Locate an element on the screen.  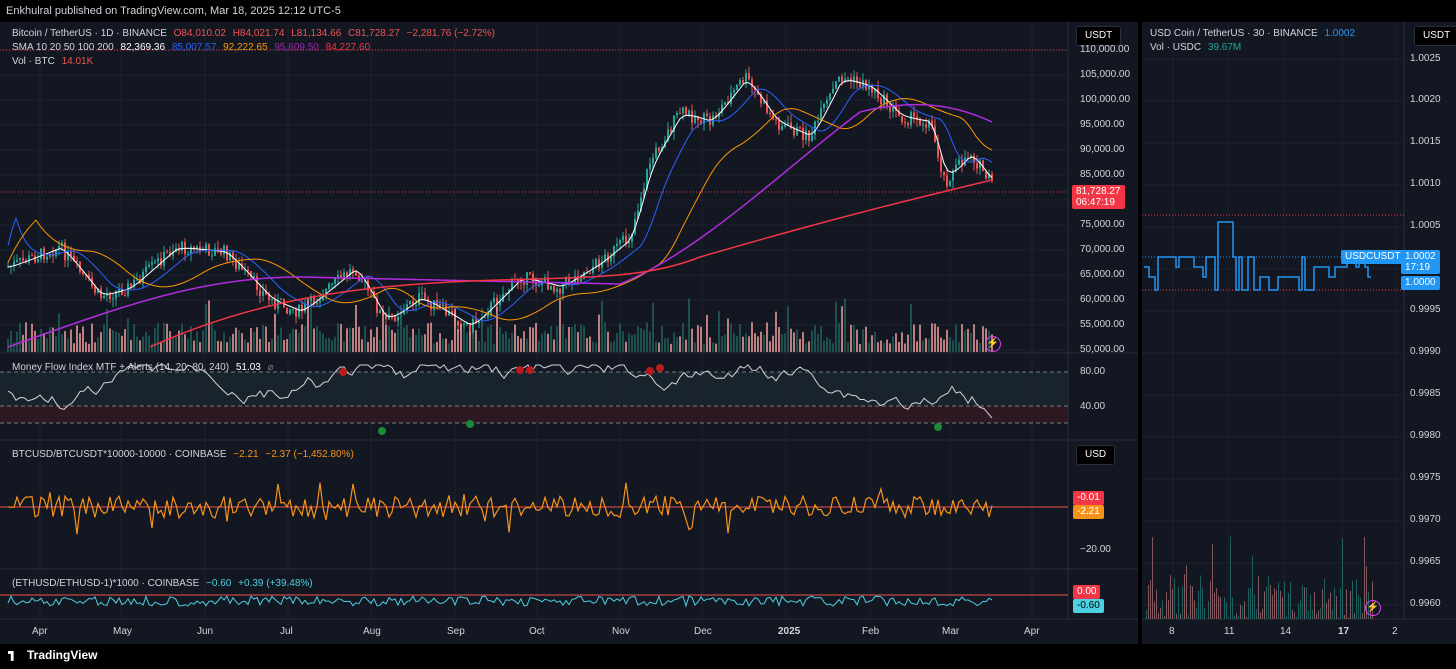
volume-label: Vol · BTC is located at coordinates (33, 61).